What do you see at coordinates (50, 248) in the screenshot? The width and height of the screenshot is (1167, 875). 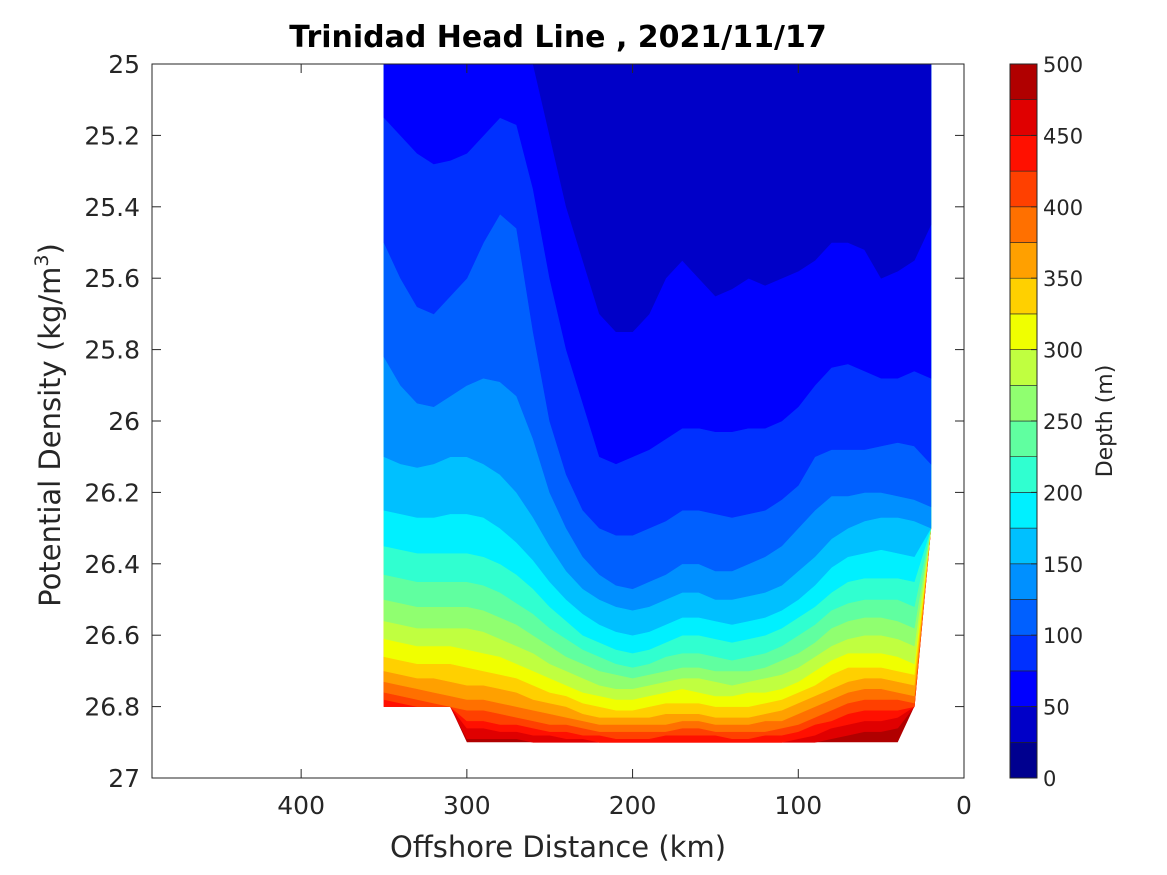 I see `y-axis-label-close: )` at bounding box center [50, 248].